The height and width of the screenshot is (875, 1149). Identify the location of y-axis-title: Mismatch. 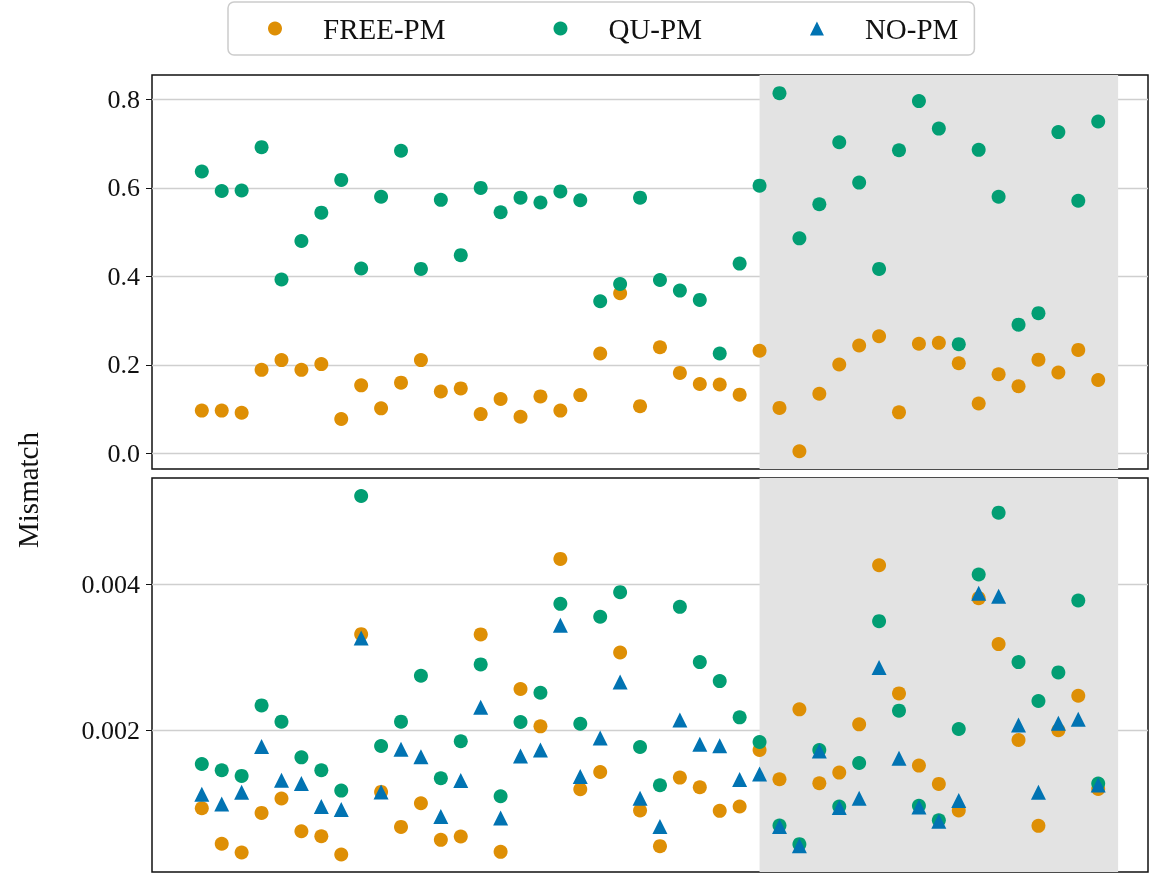
(27, 490).